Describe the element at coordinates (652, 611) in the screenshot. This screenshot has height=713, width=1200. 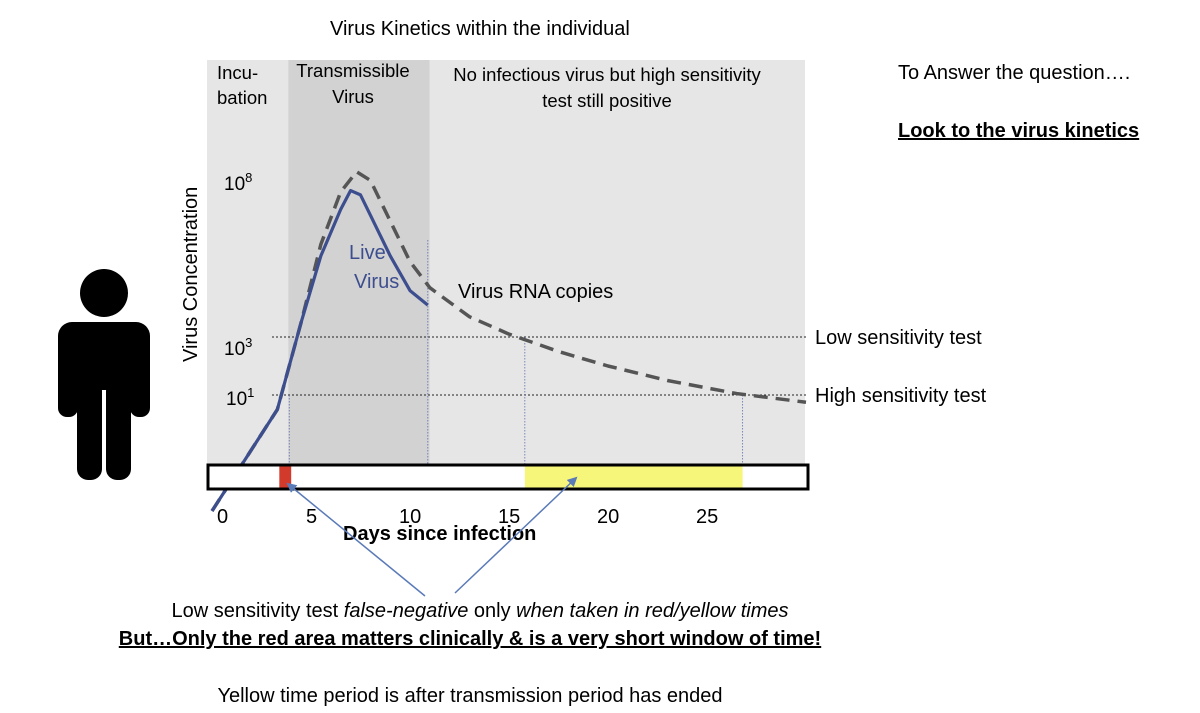
I see `footer-italic-text: when taken in red/yellow times` at that location.